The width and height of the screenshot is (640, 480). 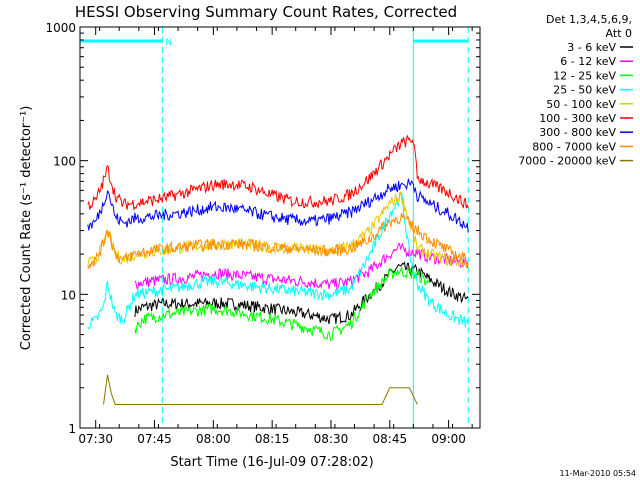 I want to click on legend-label-7: 800 - 7000 keV, so click(x=574, y=146).